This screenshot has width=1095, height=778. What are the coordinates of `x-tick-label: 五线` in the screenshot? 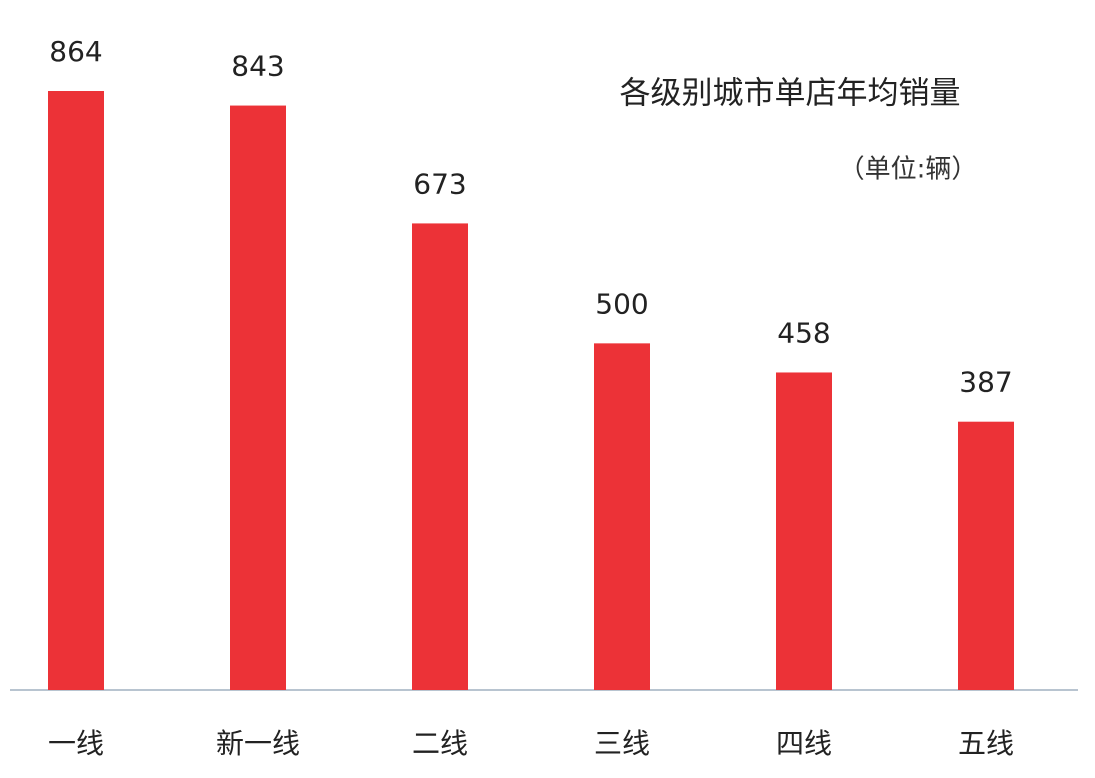 It's located at (986, 743).